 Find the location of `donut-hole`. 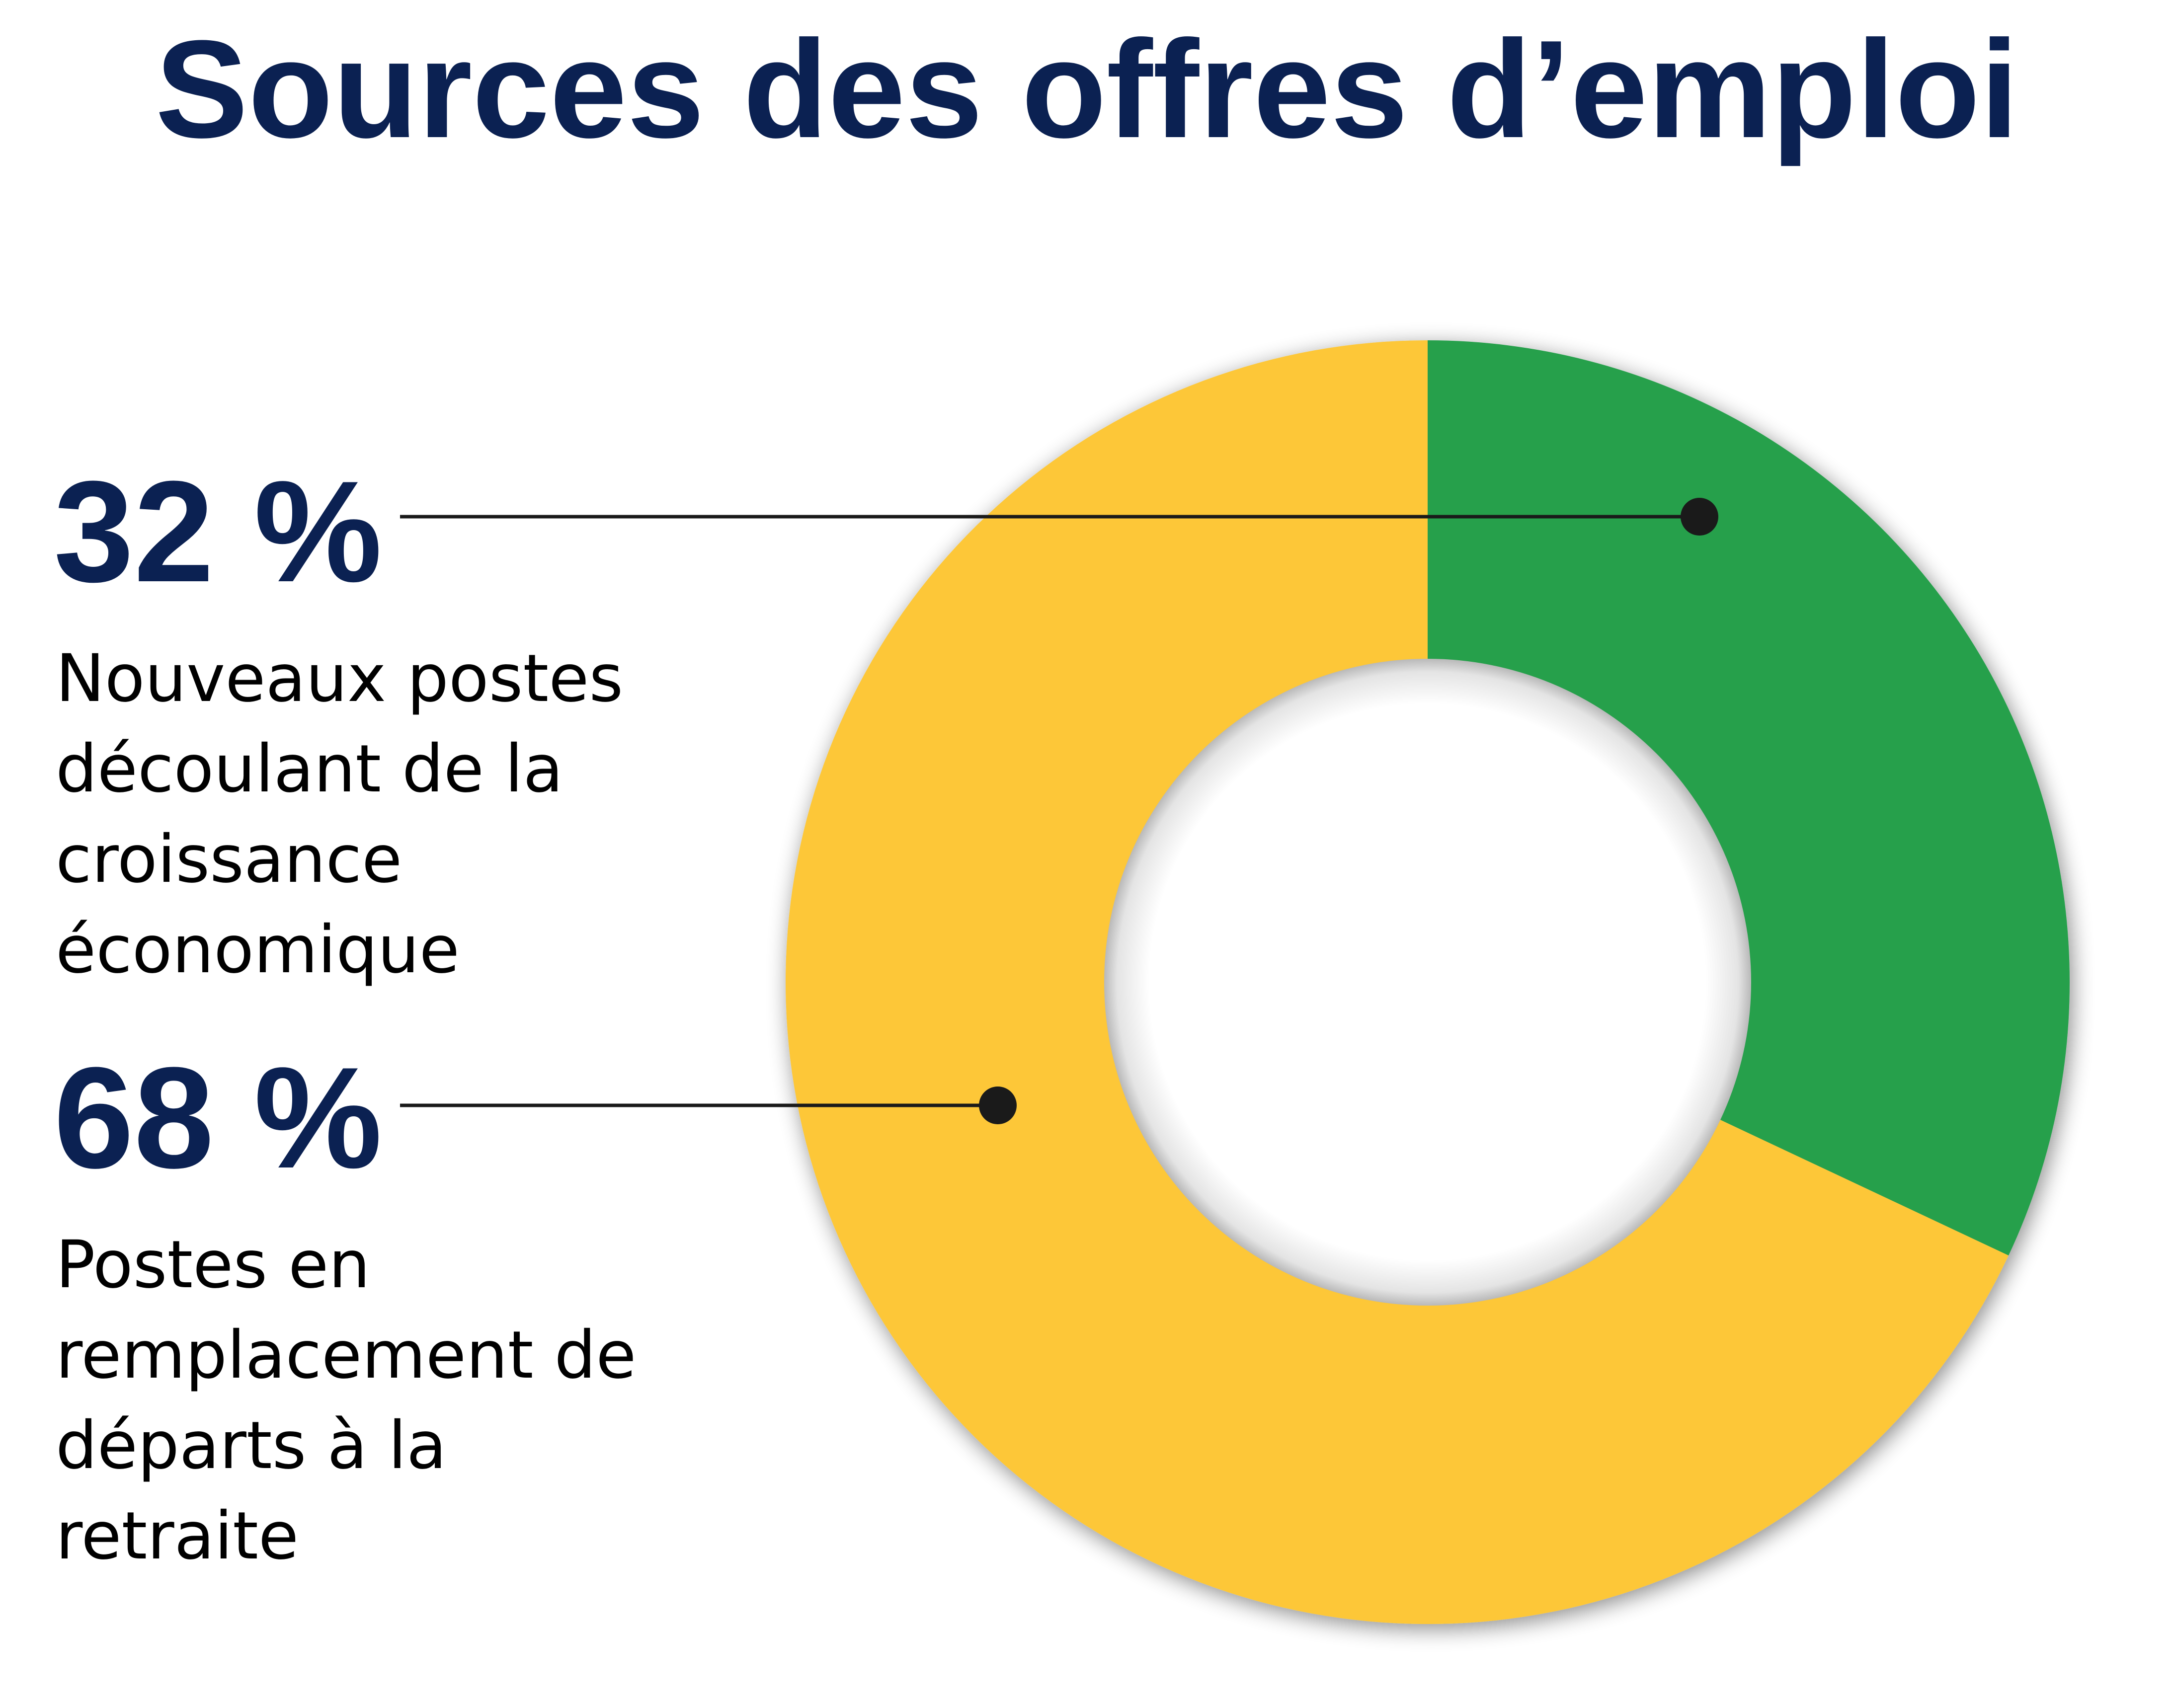

donut-hole is located at coordinates (1427, 982).